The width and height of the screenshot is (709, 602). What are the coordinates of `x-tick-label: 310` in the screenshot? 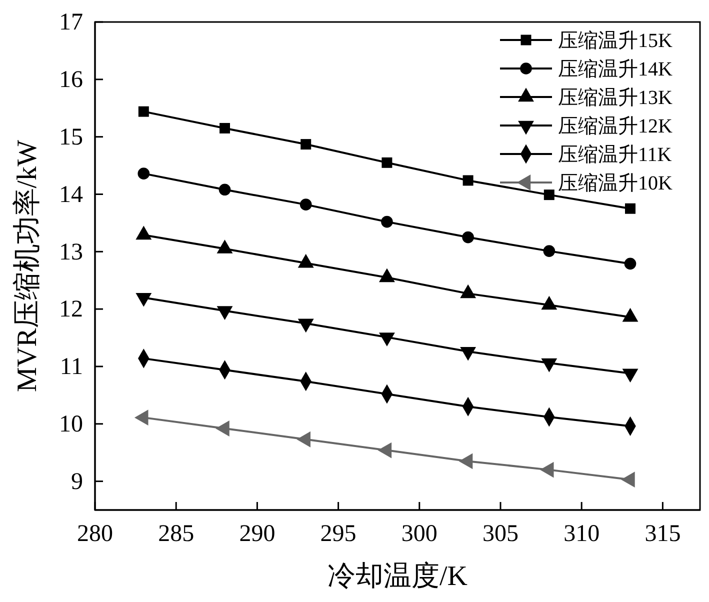 It's located at (582, 534).